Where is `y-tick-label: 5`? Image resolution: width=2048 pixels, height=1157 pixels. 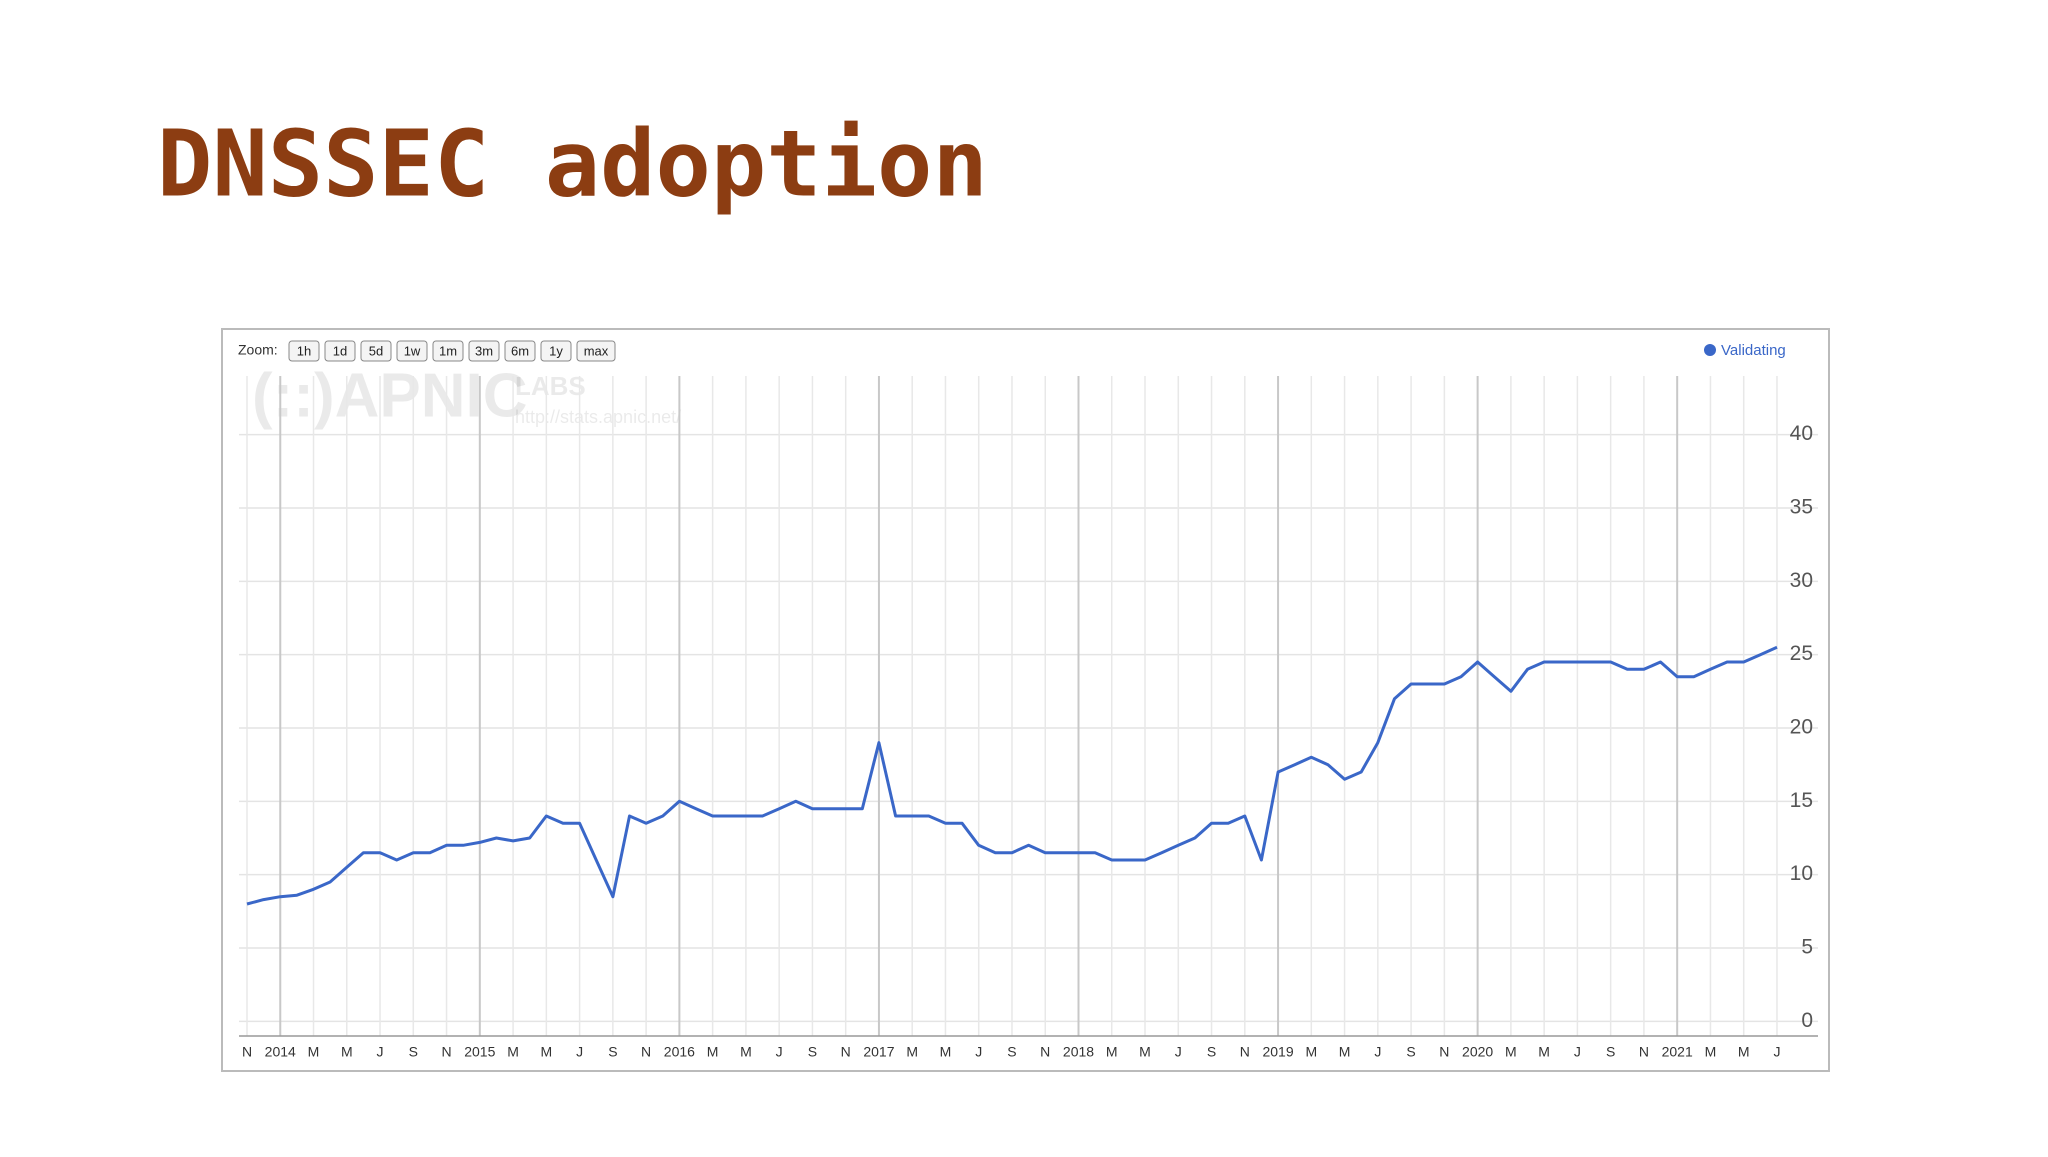
y-tick-label: 5 is located at coordinates (1807, 947).